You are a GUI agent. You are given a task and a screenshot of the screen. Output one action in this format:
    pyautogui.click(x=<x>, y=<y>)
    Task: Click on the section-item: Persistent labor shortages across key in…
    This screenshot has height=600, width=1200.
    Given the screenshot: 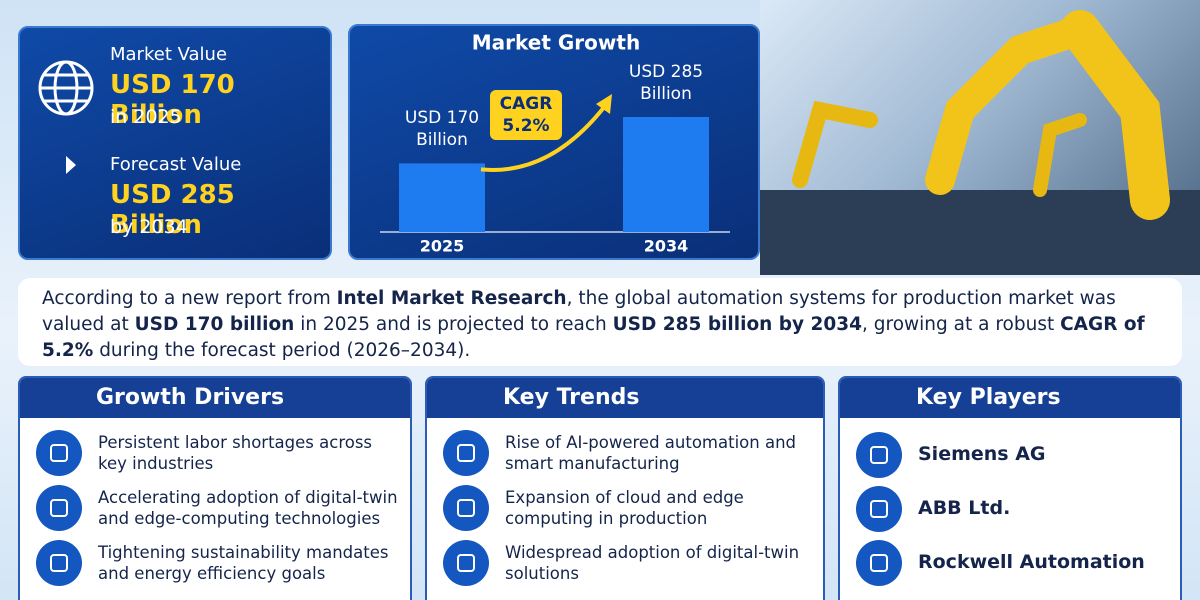 What is the action you would take?
    pyautogui.click(x=235, y=453)
    